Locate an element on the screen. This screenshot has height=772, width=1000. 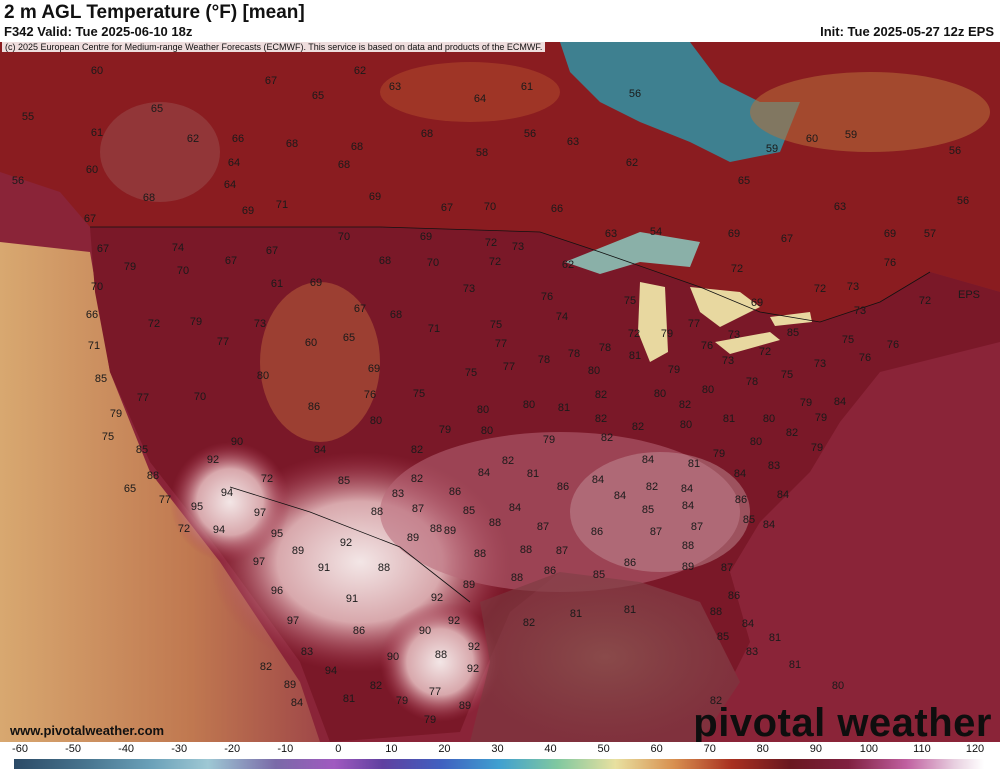
temperature-label: 97 is located at coordinates (259, 562).